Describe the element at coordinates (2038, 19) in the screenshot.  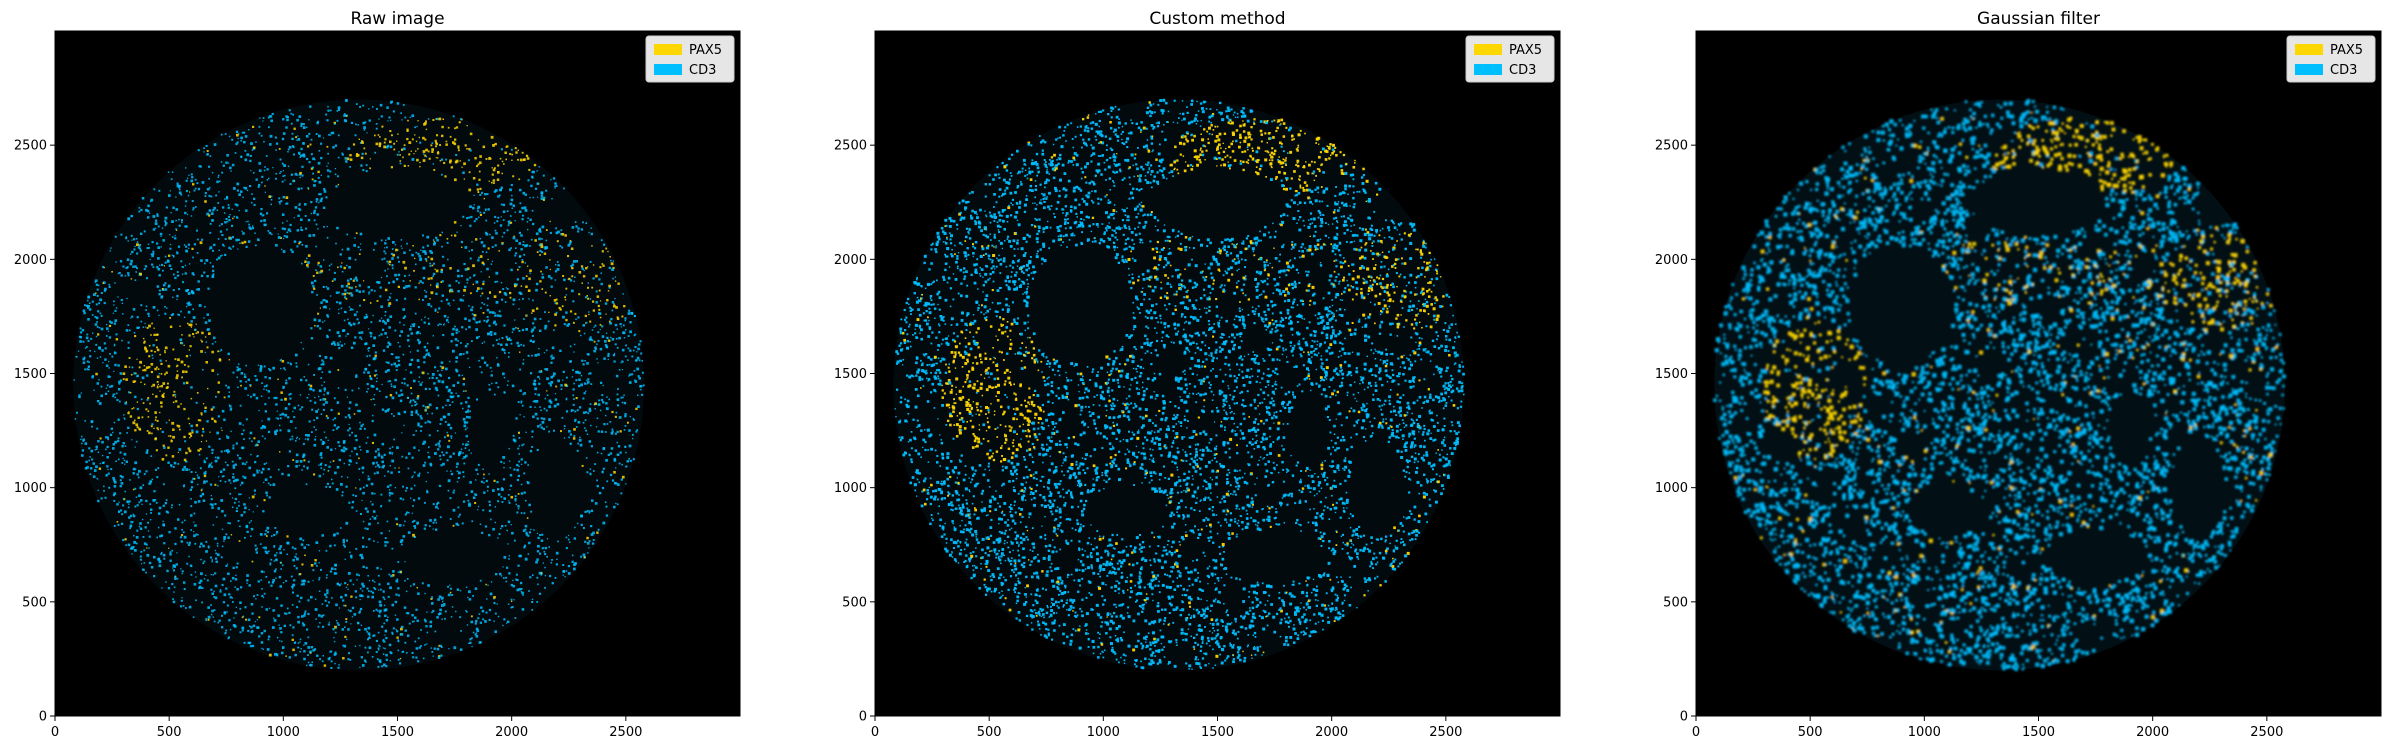
I see `panel-title: Gaussian filter` at that location.